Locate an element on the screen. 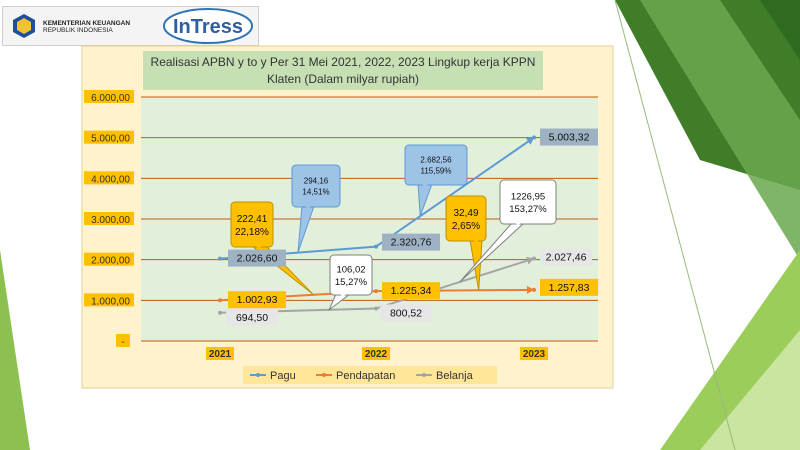  y-tick-label: 4.000,00 is located at coordinates (110, 179).